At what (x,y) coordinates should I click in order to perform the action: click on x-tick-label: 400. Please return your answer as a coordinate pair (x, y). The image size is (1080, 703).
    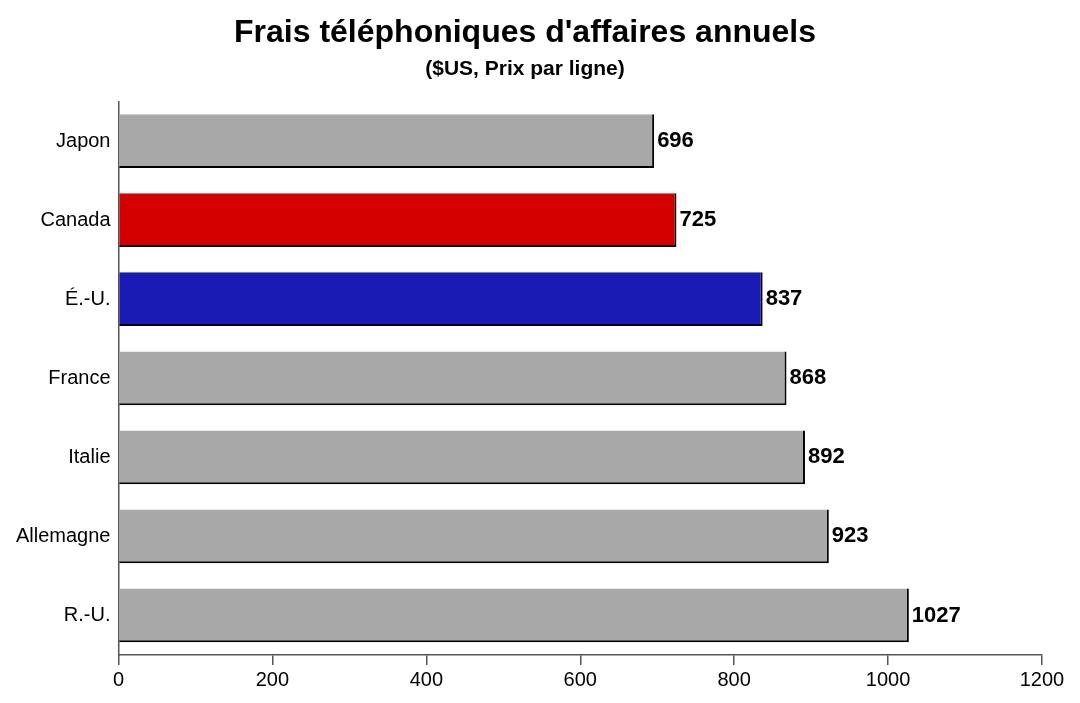
    Looking at the image, I should click on (426, 678).